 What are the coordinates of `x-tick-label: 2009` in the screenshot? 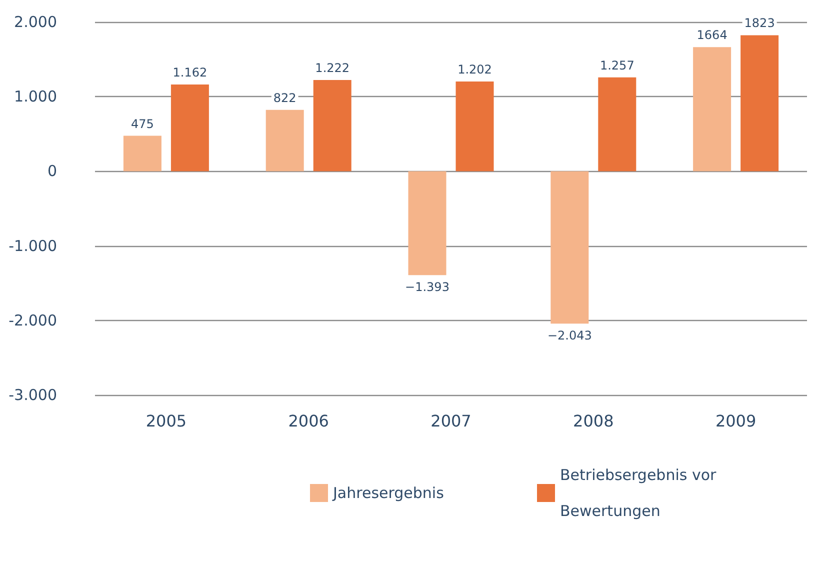 It's located at (735, 421).